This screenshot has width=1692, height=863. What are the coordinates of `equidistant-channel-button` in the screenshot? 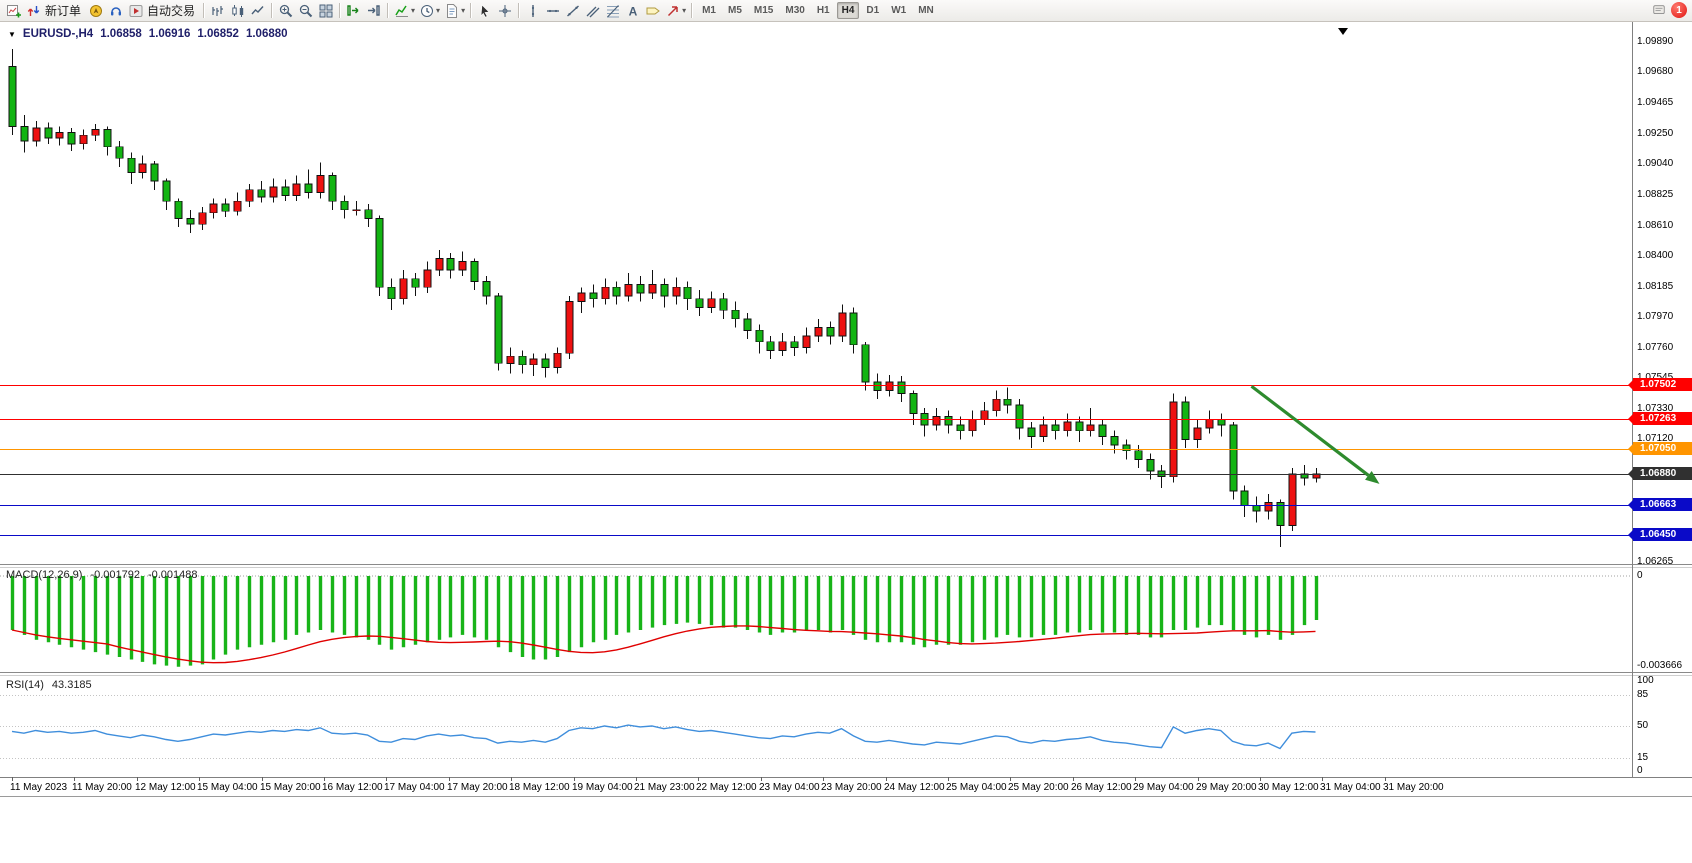 It's located at (593, 11).